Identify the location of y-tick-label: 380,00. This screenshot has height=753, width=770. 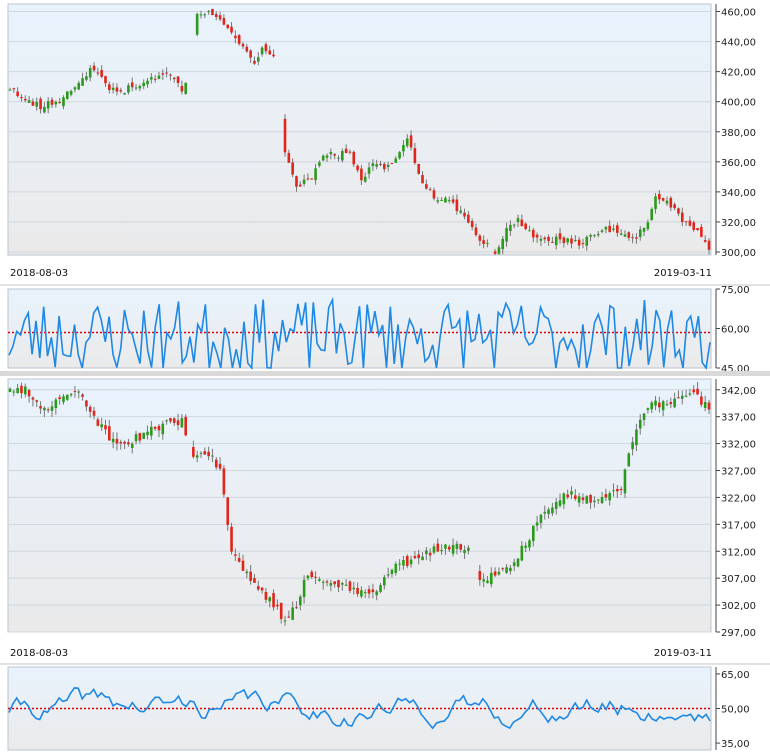
(738, 133).